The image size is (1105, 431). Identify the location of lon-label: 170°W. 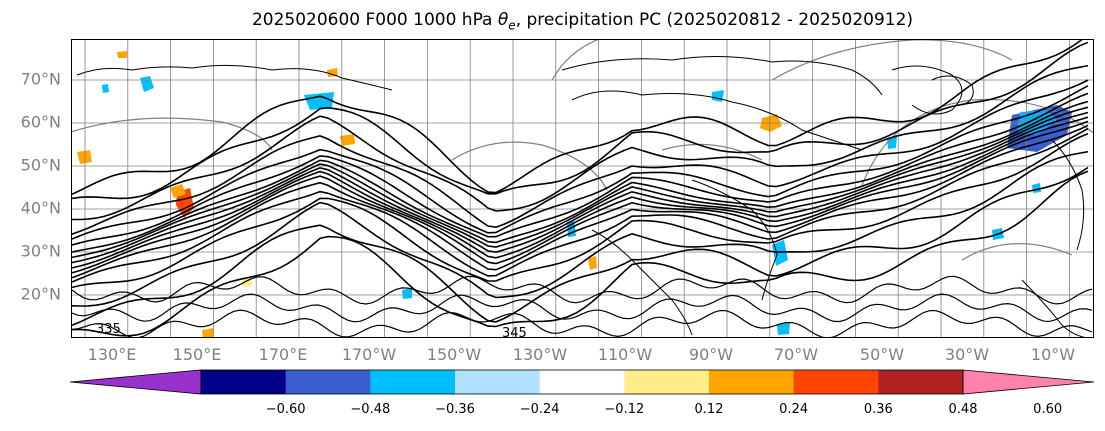
(369, 354).